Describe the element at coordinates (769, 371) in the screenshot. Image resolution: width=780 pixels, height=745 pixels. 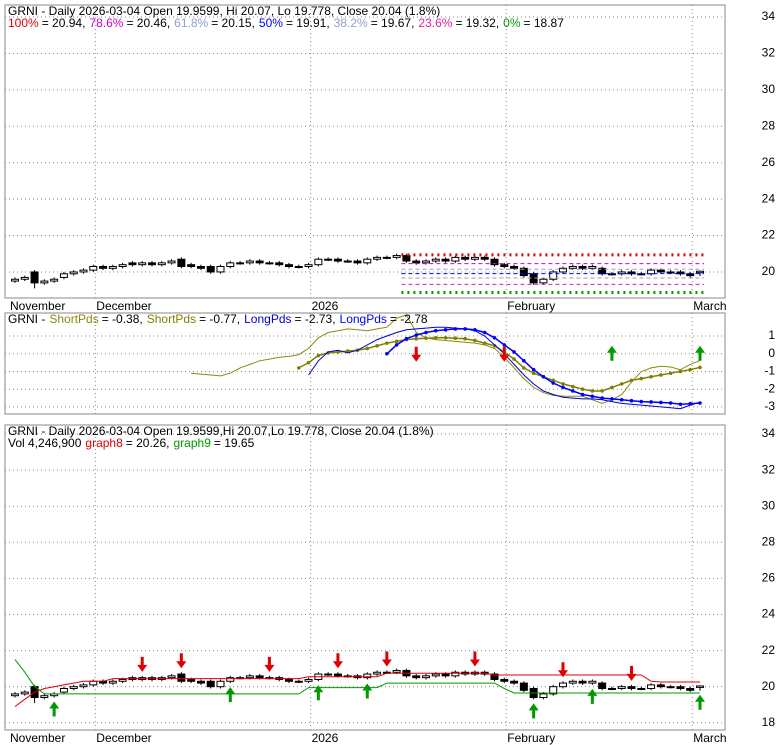
I see `y-tick-label: -1` at that location.